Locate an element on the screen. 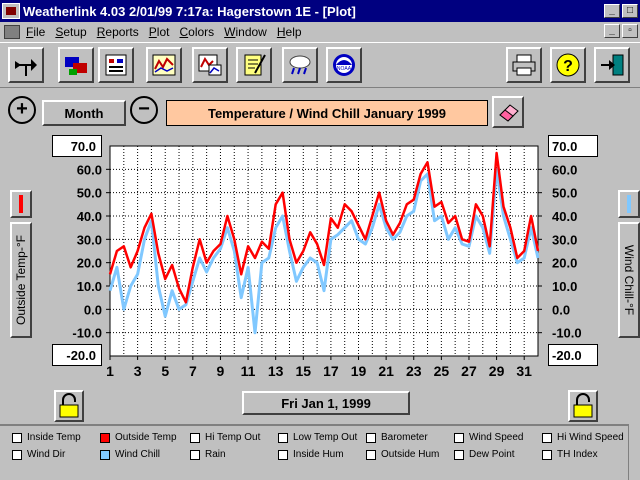 This screenshot has width=640, height=480. legend-label: Outside Hum is located at coordinates (410, 454).